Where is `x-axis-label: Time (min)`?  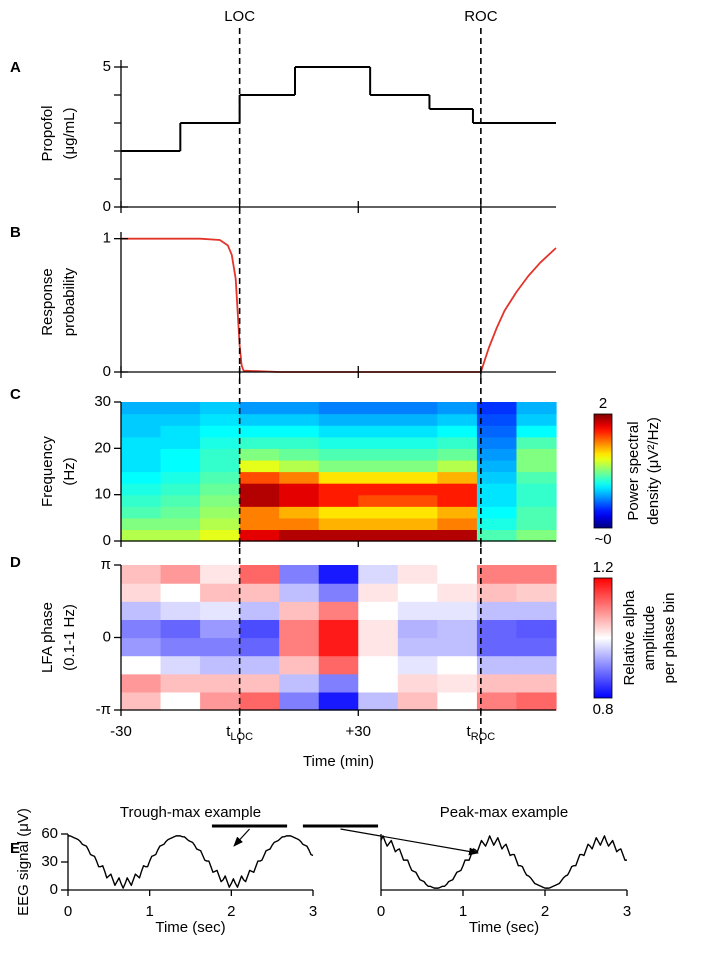
x-axis-label: Time (min) is located at coordinates (338, 761).